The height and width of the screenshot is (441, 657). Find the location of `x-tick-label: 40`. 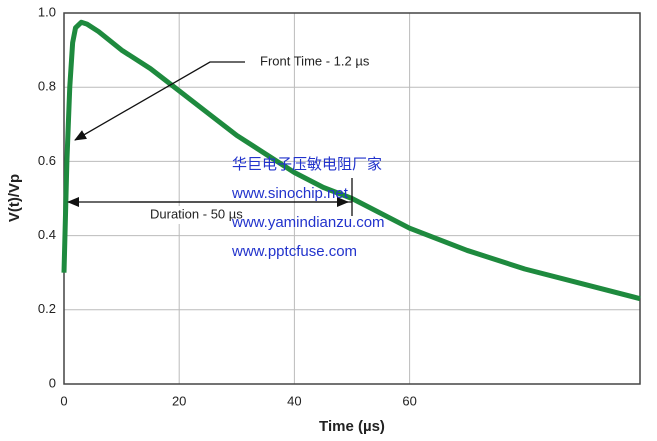

x-tick-label: 40 is located at coordinates (294, 400).